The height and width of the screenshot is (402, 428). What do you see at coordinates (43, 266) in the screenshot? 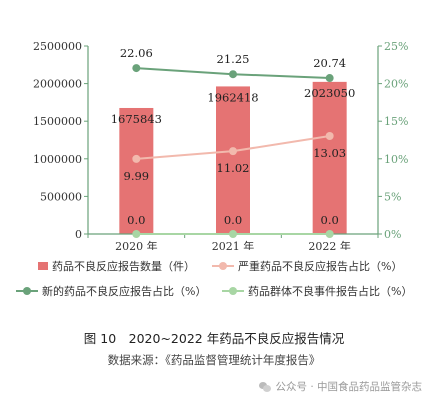
I see `legend-swatch-bar` at bounding box center [43, 266].